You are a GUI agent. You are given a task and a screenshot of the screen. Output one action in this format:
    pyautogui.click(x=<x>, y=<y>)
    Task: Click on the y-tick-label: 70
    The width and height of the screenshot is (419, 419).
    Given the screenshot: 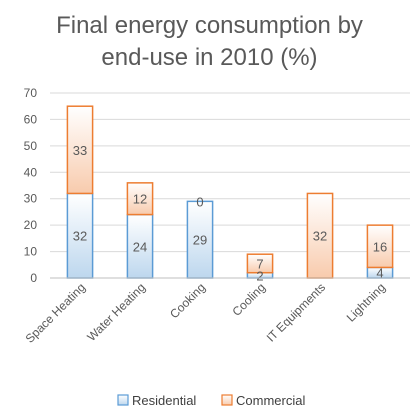 What is the action you would take?
    pyautogui.click(x=31, y=93)
    